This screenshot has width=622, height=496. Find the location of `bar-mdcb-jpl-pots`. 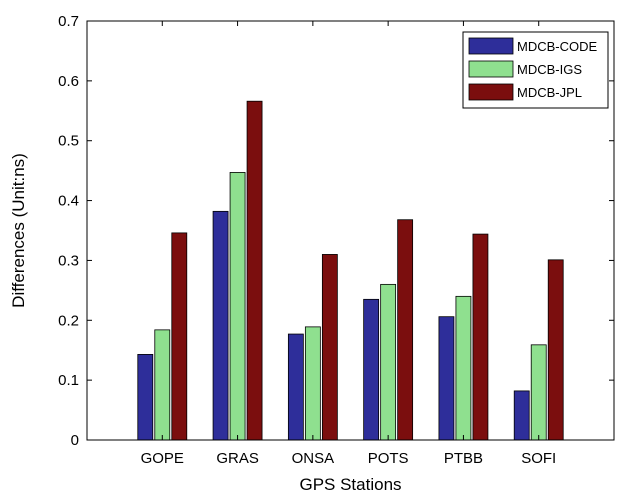

bar-mdcb-jpl-pots is located at coordinates (405, 330).